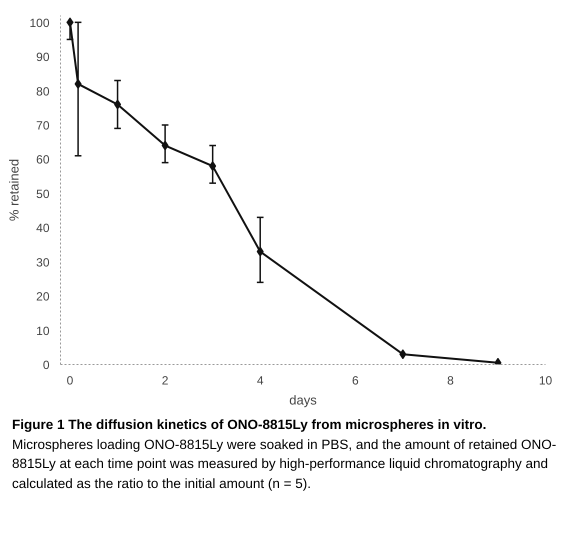  Describe the element at coordinates (260, 381) in the screenshot. I see `x-tick-label: 4` at that location.